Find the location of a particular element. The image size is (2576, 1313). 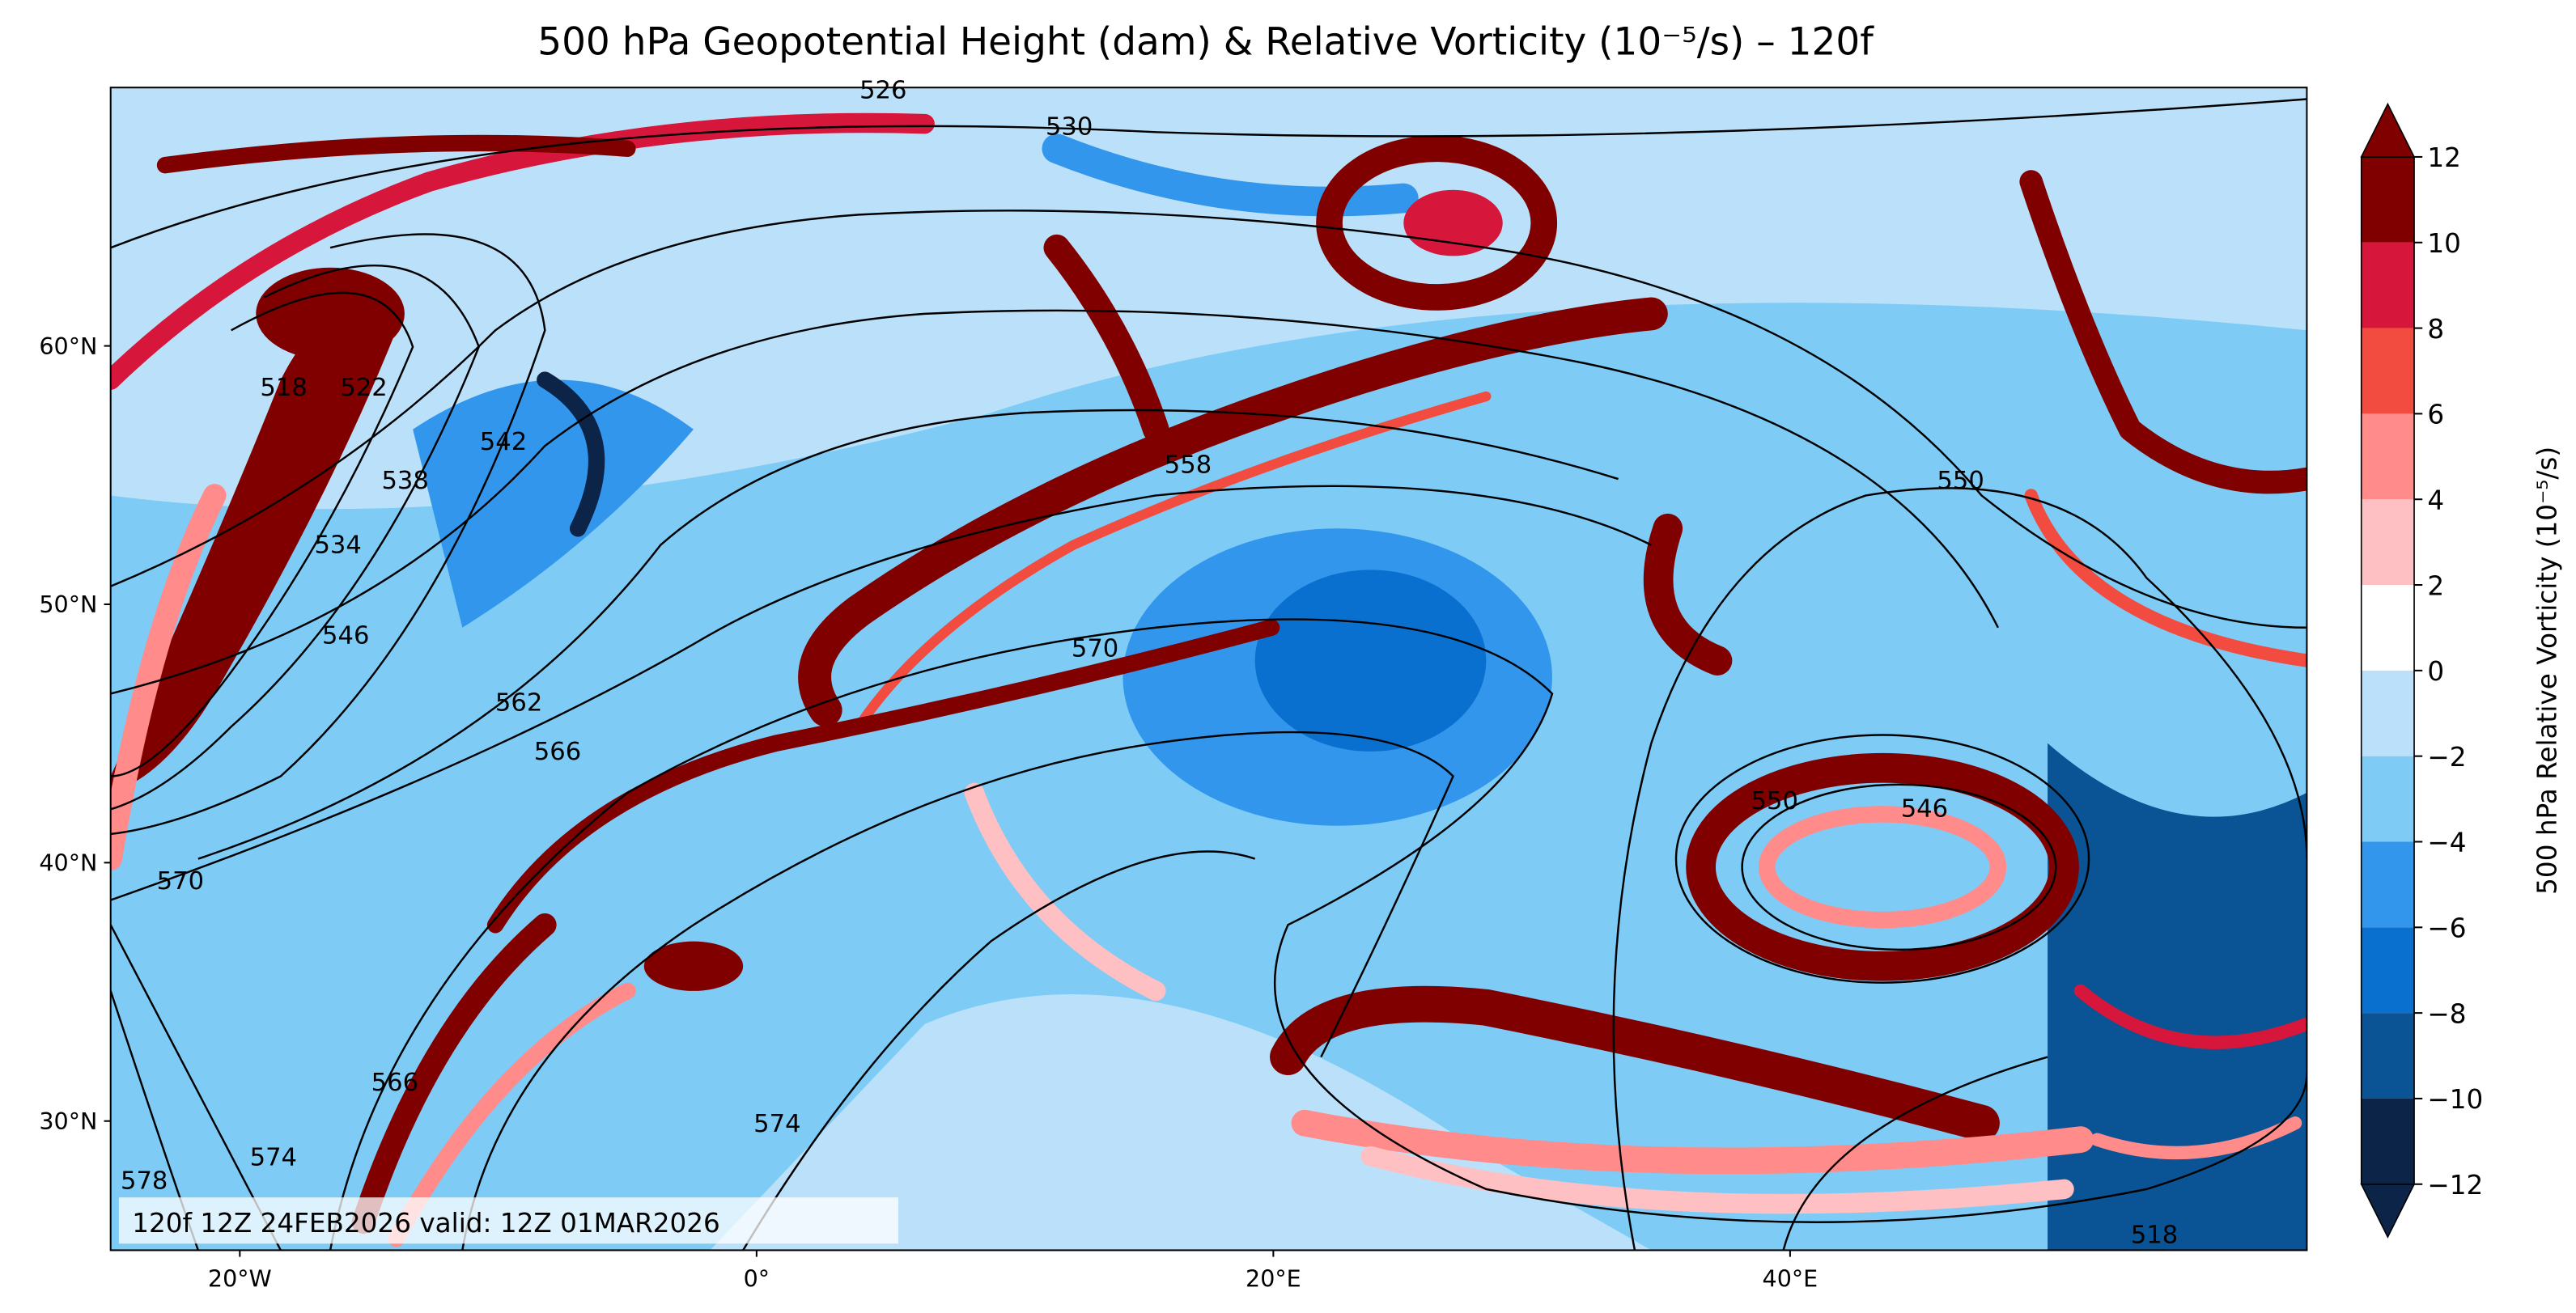

colorbar-tick-label: 6 is located at coordinates (2435, 415).